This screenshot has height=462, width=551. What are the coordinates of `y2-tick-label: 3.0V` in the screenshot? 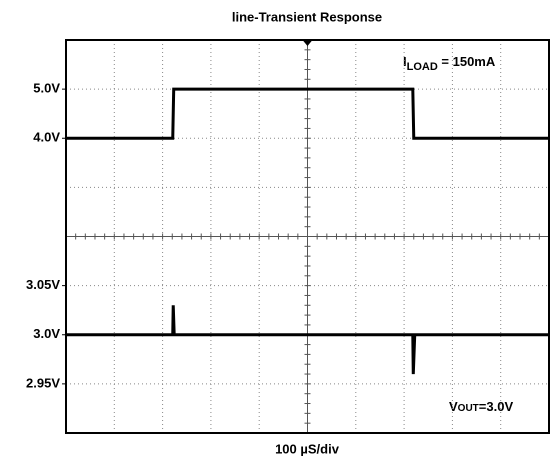 It's located at (46, 333).